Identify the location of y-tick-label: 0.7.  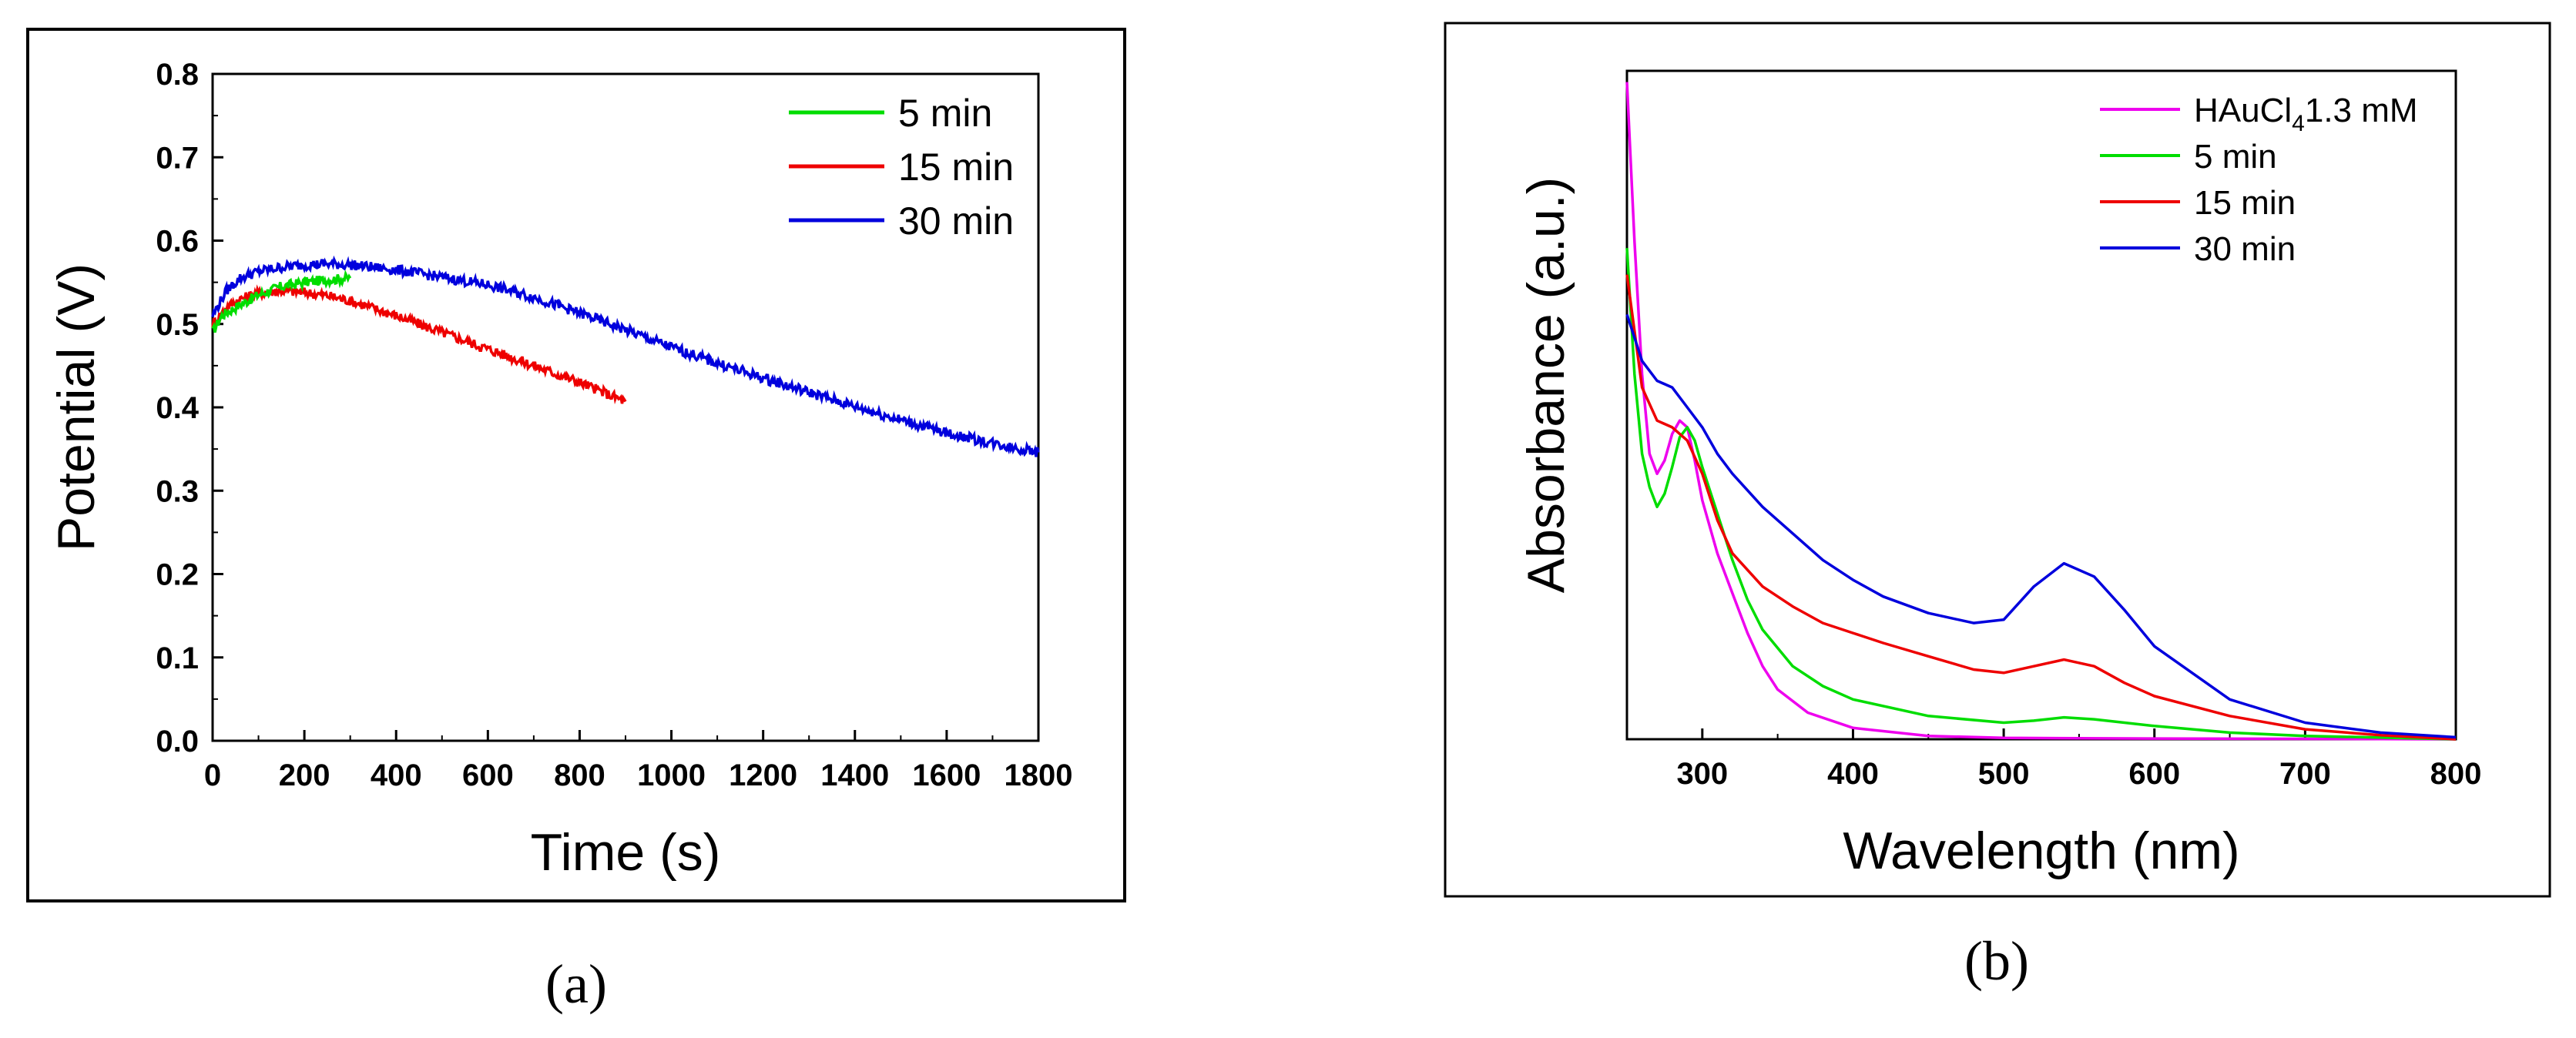
(177, 158).